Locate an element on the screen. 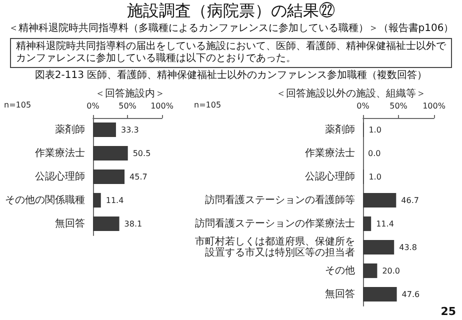 The height and width of the screenshot is (320, 462). text: ＜精神科退院時共同指導料（多職種によるカンファレンスに参加している職種）＞（報告書p106） is located at coordinates (231, 28).